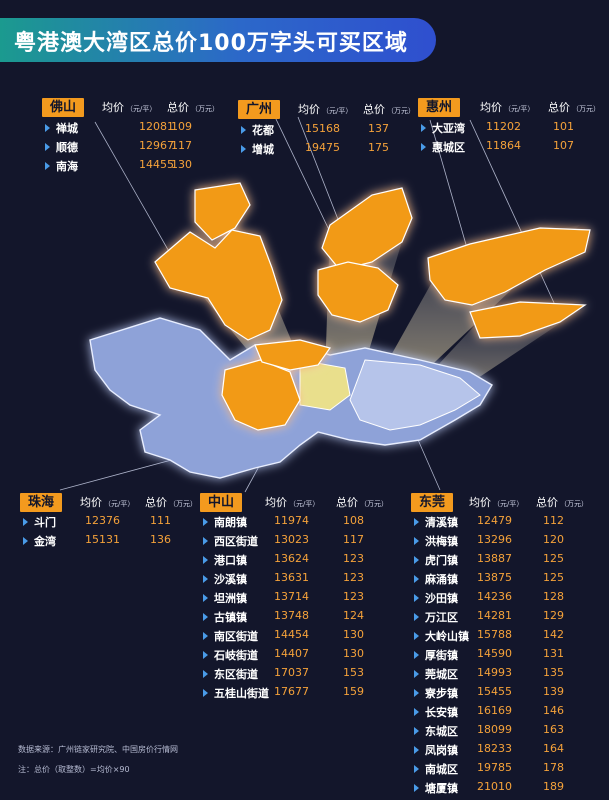 The image size is (609, 800). I want to click on area-price: 21010, so click(494, 786).